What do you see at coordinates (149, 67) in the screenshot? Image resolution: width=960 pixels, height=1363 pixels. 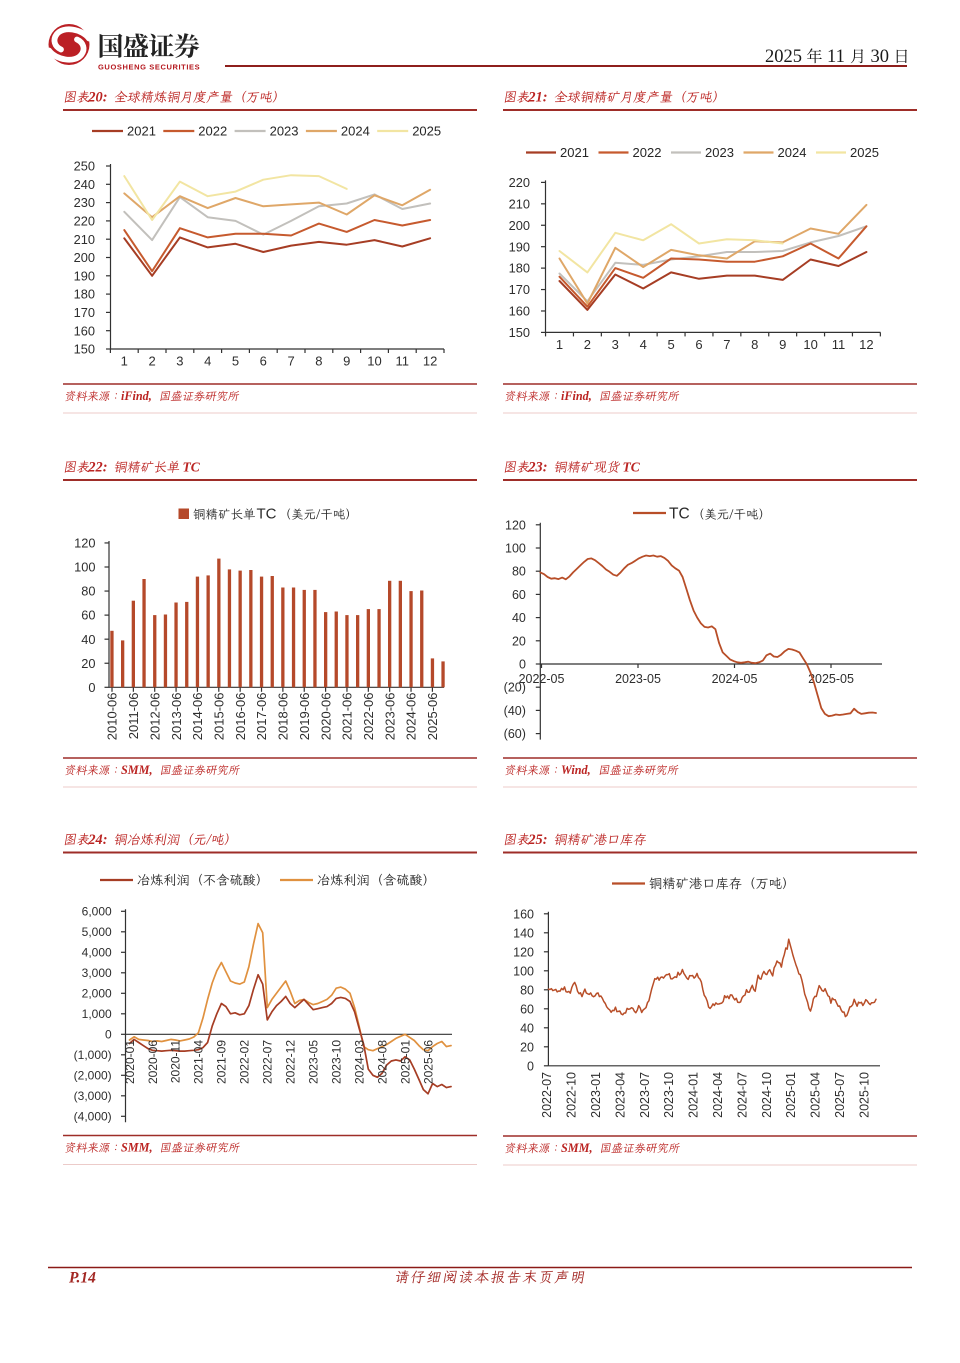 I see `svg-text: GUOSHENG SECURITIES` at bounding box center [149, 67].